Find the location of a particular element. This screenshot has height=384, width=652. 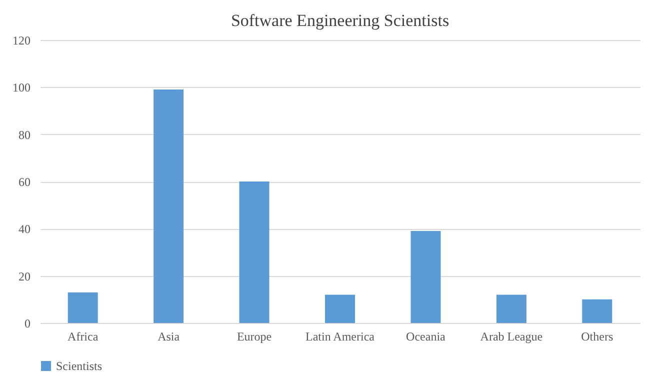

y-tick-label: 100 is located at coordinates (21, 87).